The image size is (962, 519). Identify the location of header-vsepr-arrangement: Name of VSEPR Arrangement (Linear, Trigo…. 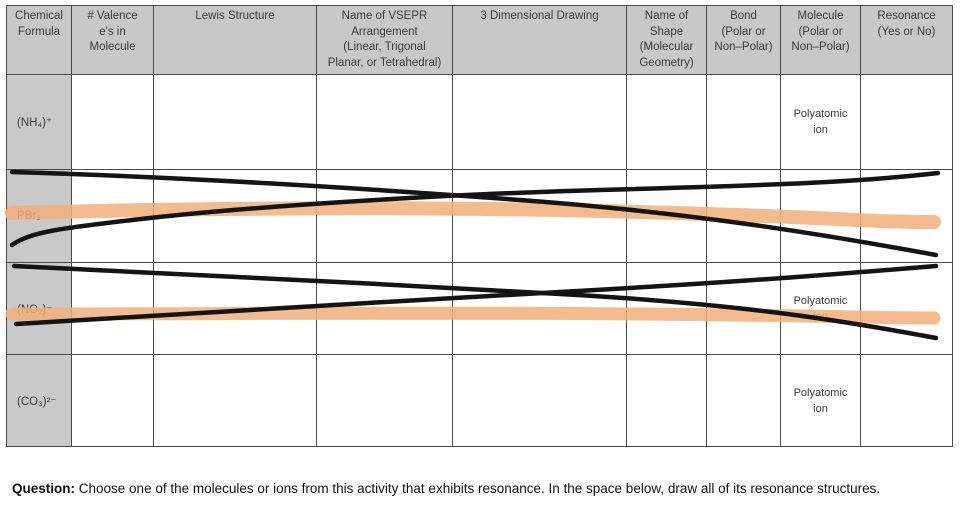
(384, 40).